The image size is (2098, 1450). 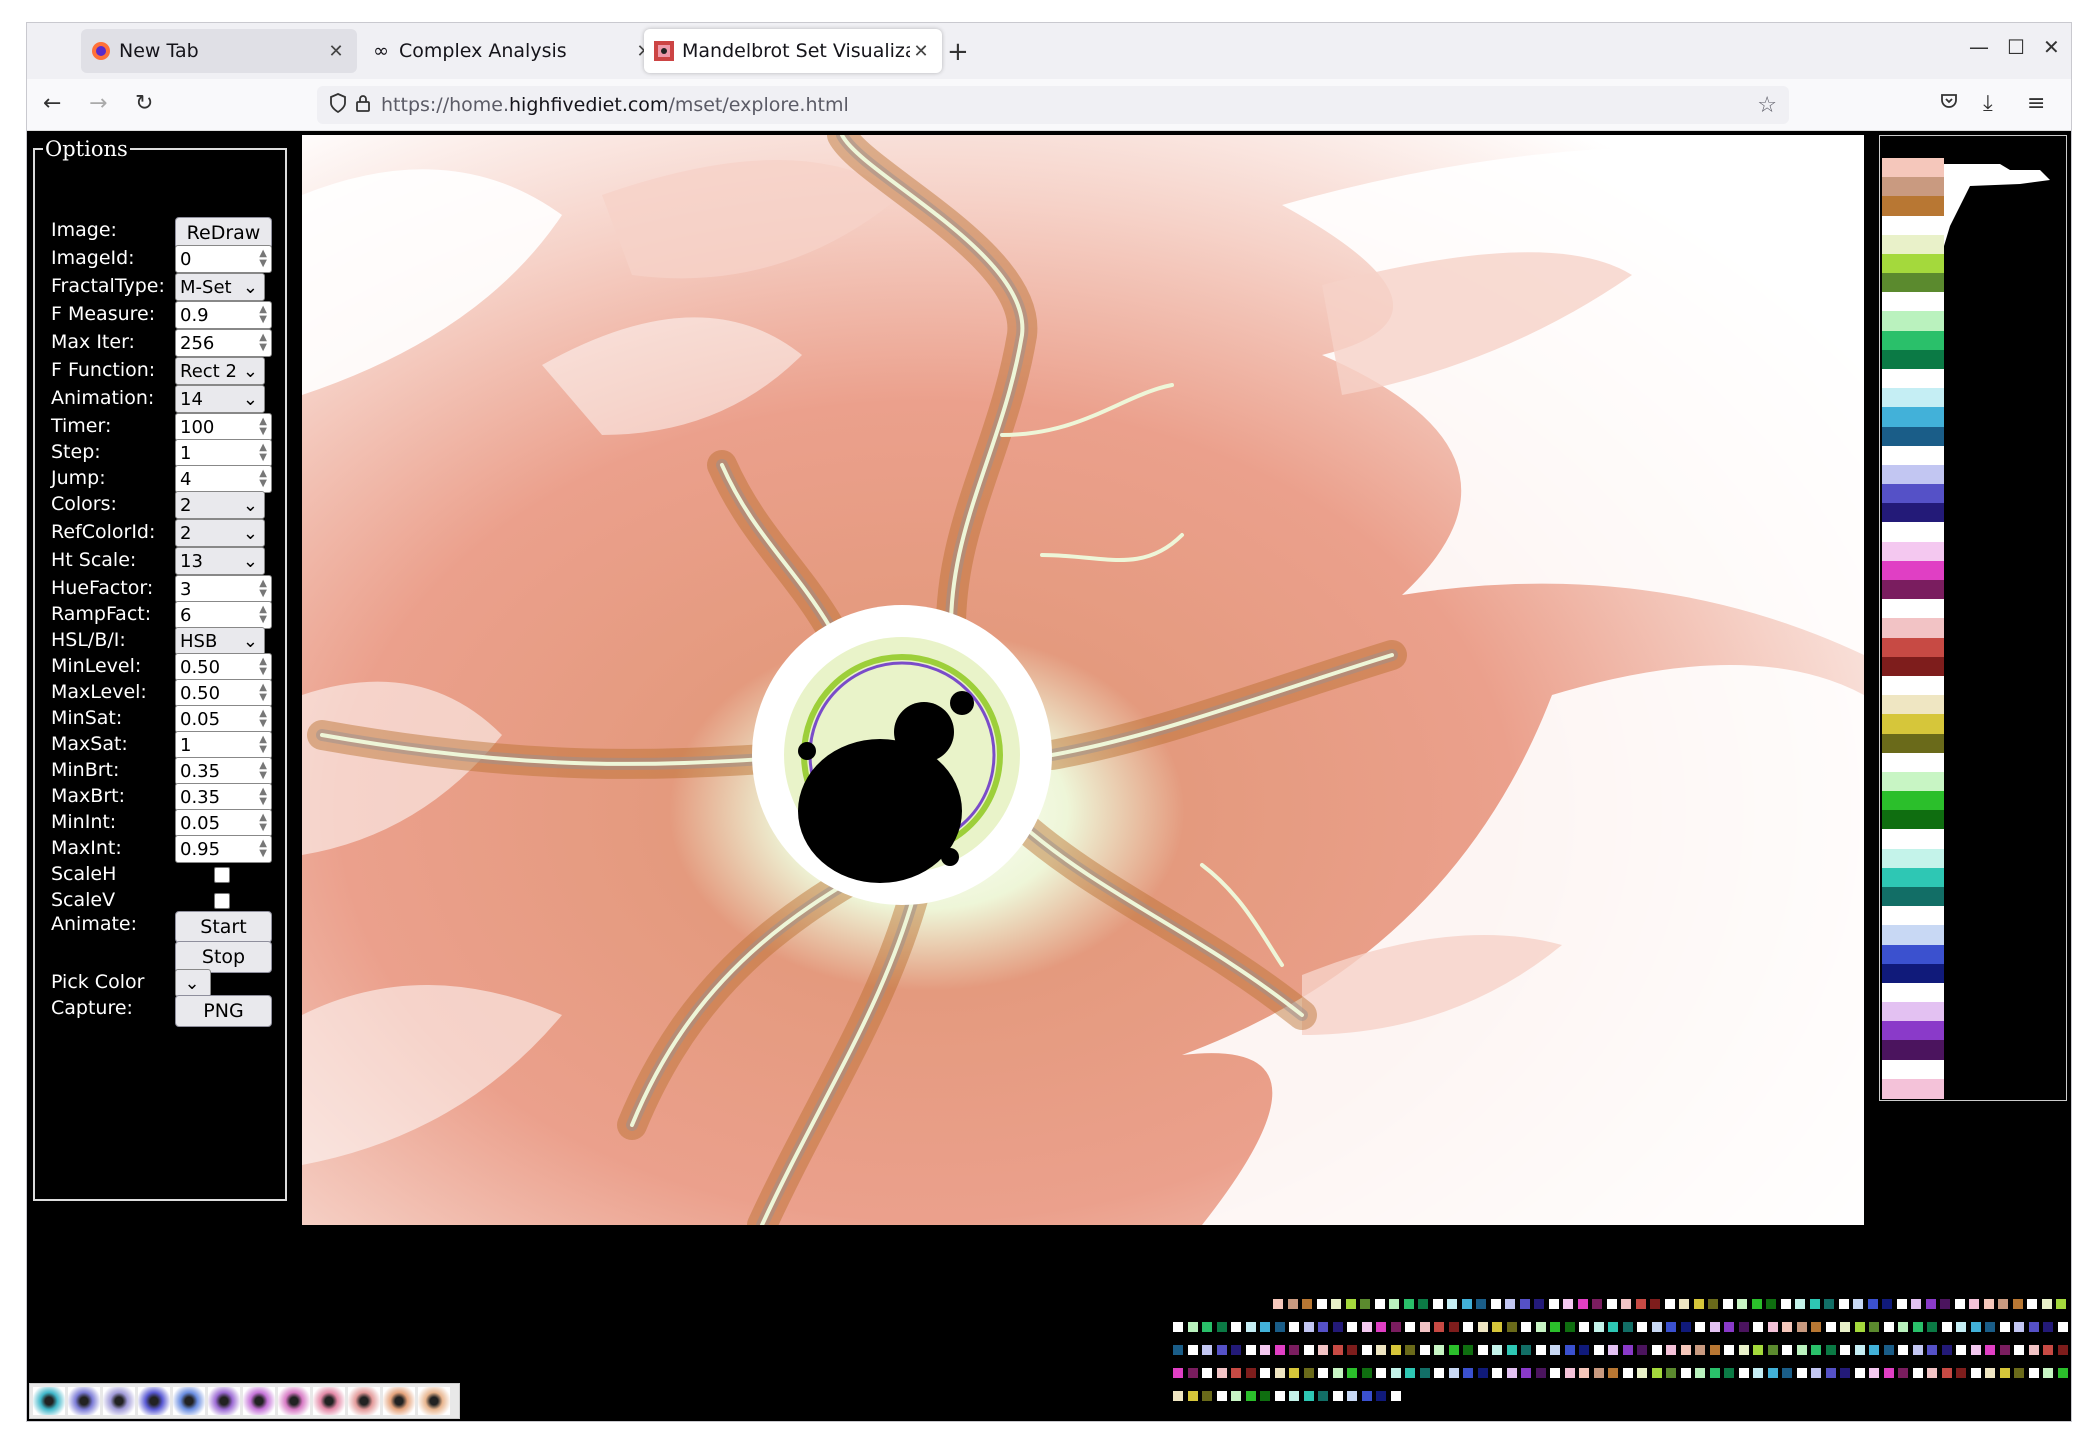 I want to click on maxbrt-input: 0.35 ▲ ▼, so click(x=223, y=797).